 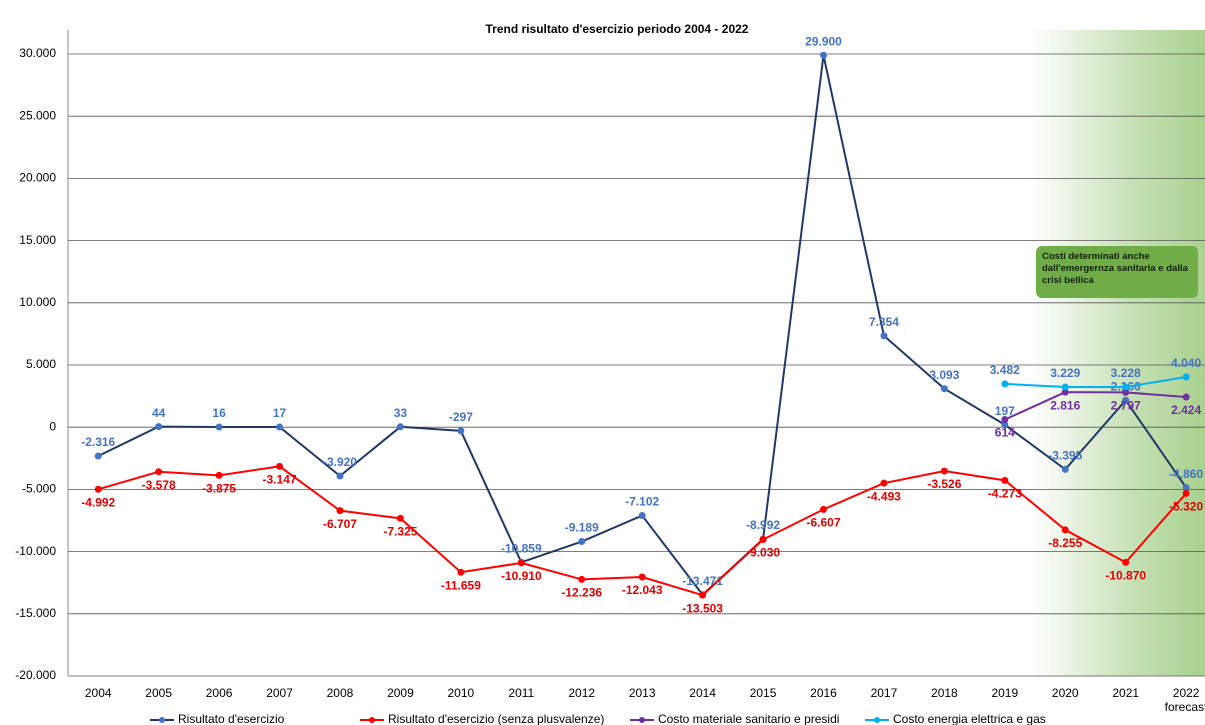 I want to click on data-label: -10.910, so click(x=521, y=576).